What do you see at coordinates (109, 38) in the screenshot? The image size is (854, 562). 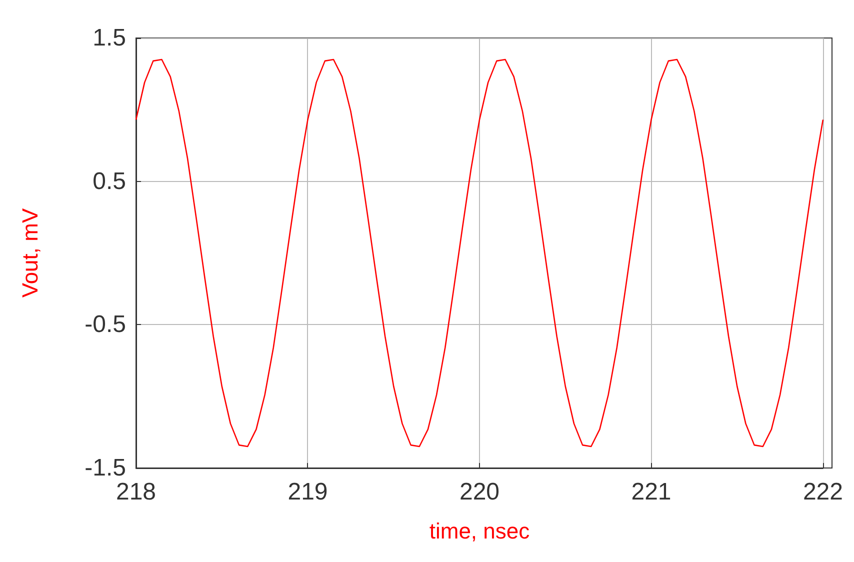 I see `y-tick-label: 1.5` at bounding box center [109, 38].